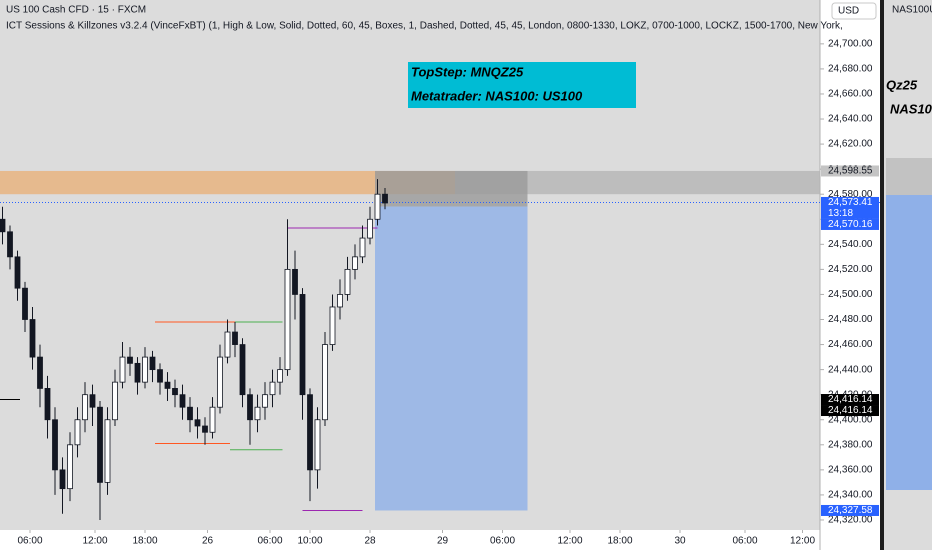 The height and width of the screenshot is (550, 932). Describe the element at coordinates (850, 69) in the screenshot. I see `y-tick-label: 24,680.00` at that location.